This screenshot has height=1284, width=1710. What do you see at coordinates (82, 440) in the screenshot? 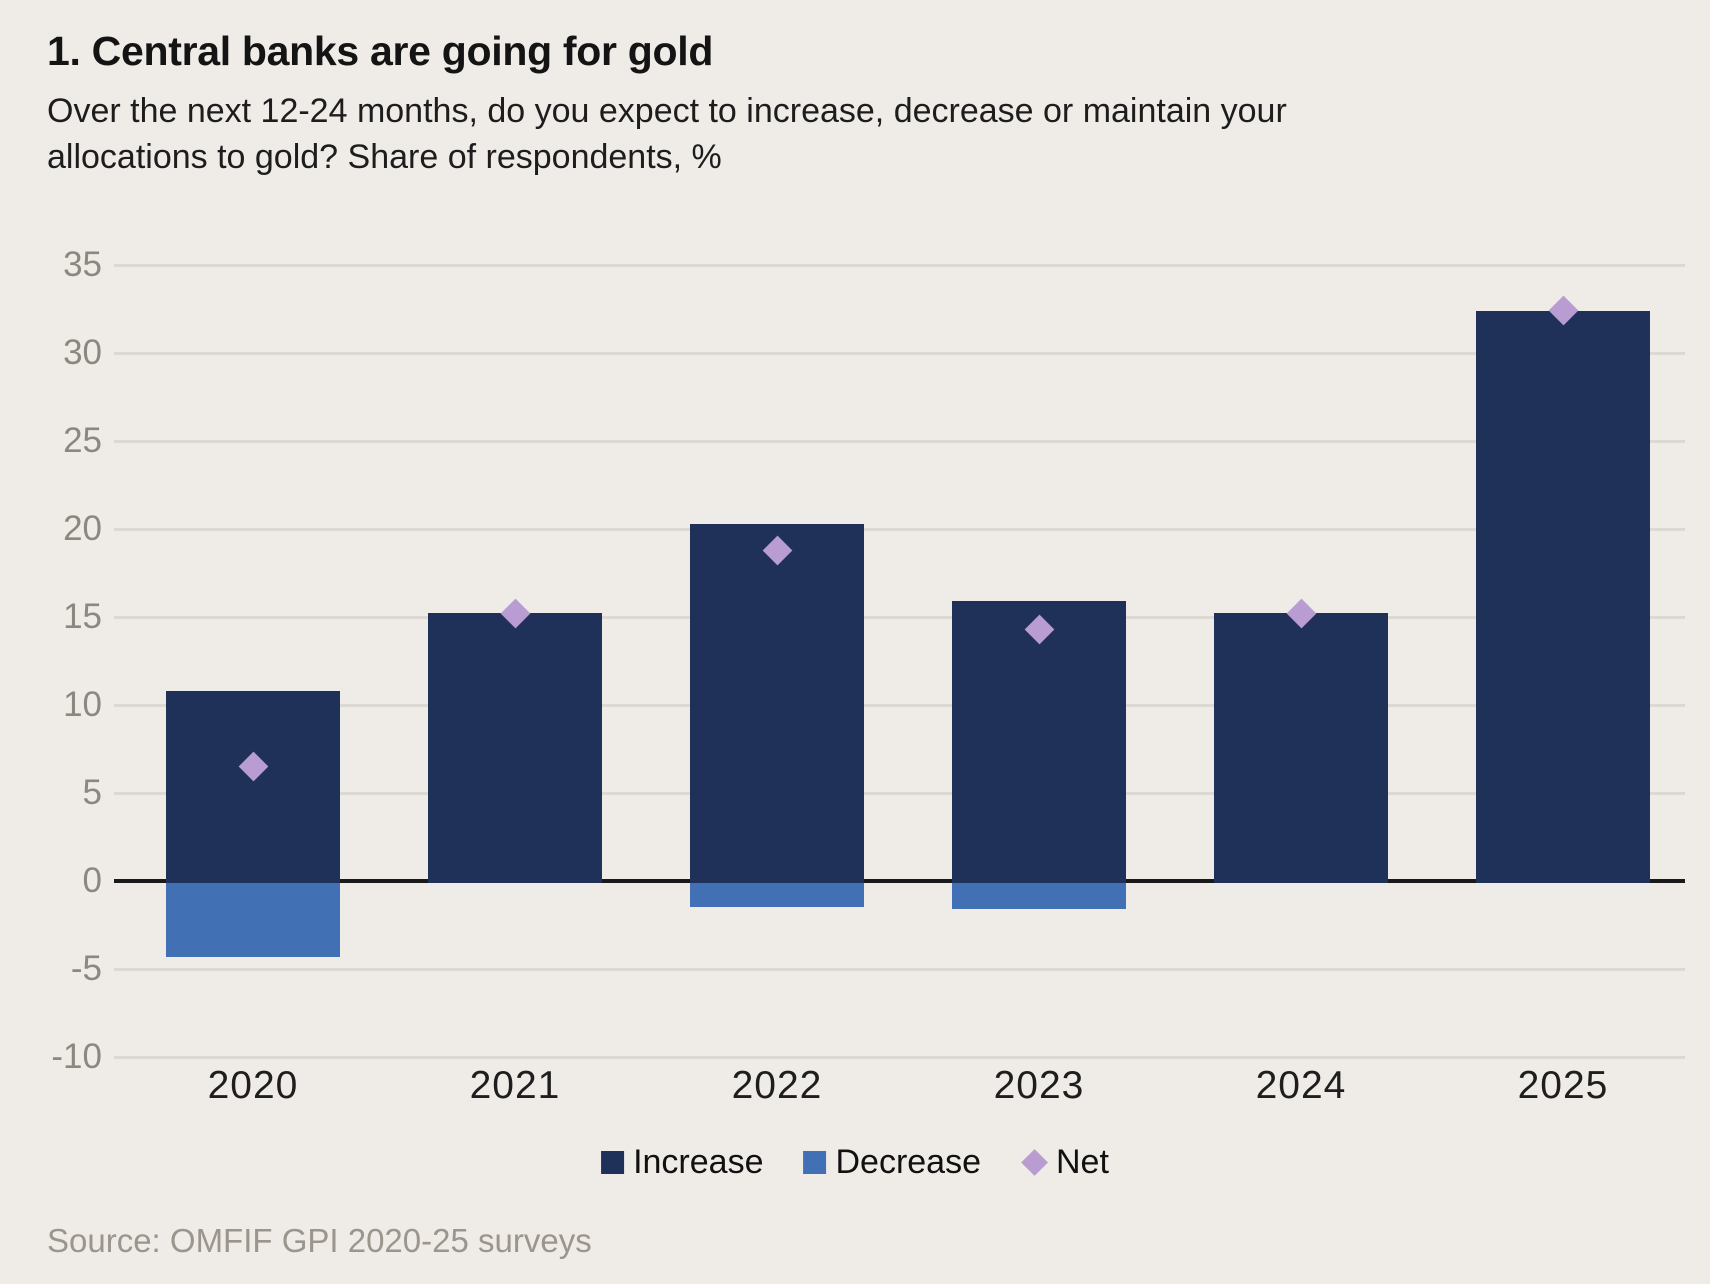
I see `y-tick-label-25: 25` at bounding box center [82, 440].